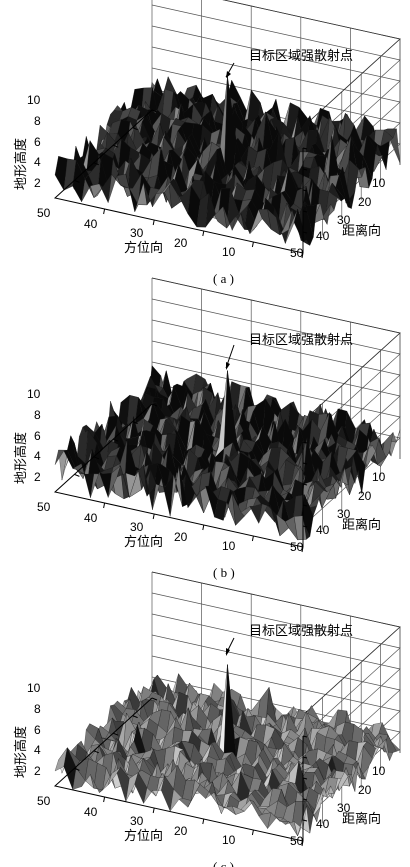 The width and height of the screenshot is (410, 867). I want to click on z-tick: 4, so click(37, 750).